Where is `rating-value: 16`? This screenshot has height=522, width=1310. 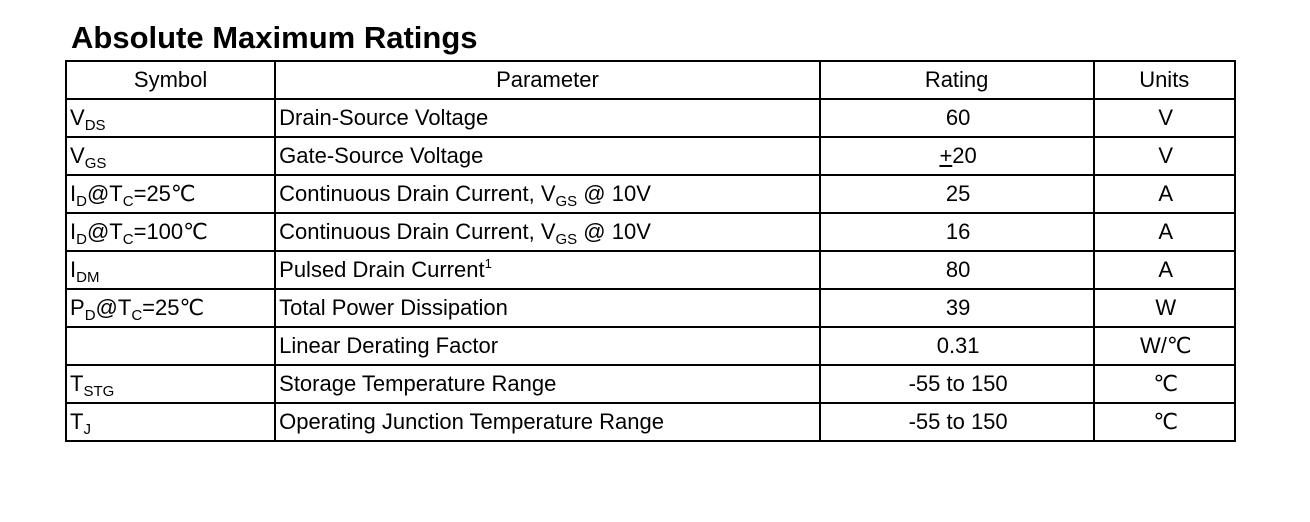 rating-value: 16 is located at coordinates (958, 231).